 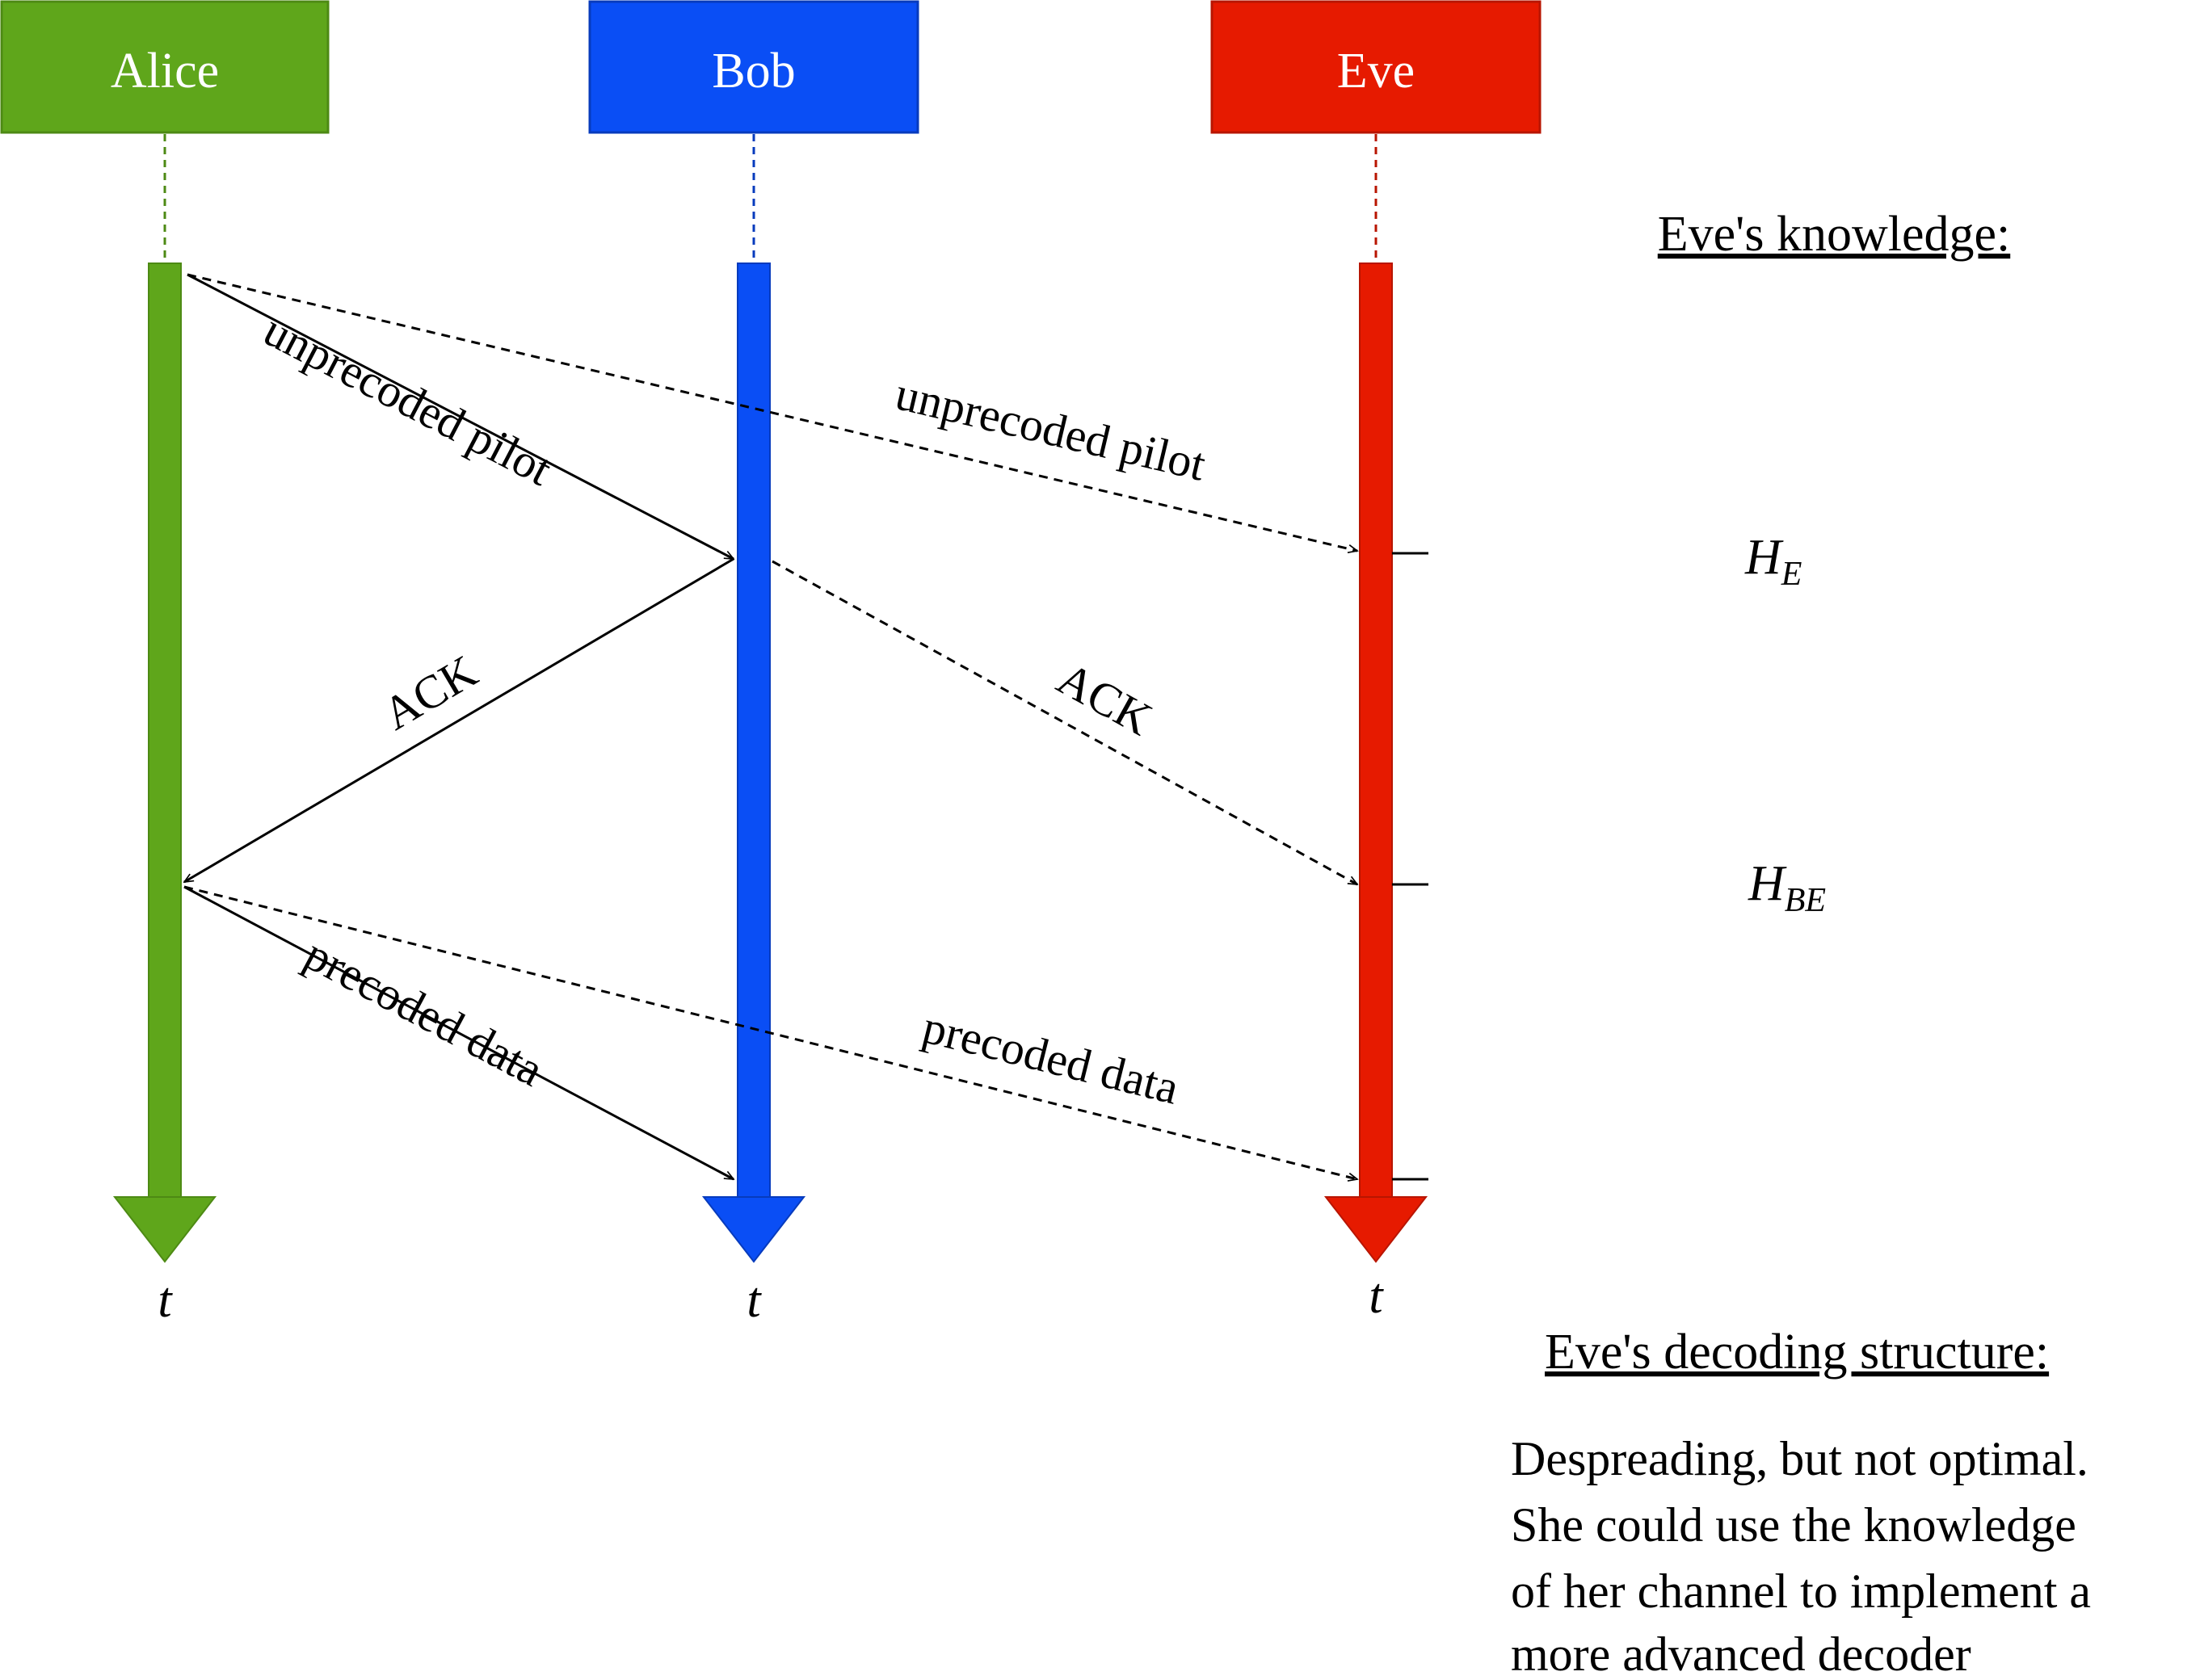 I want to click on hbe-subscript: BE, so click(x=1805, y=900).